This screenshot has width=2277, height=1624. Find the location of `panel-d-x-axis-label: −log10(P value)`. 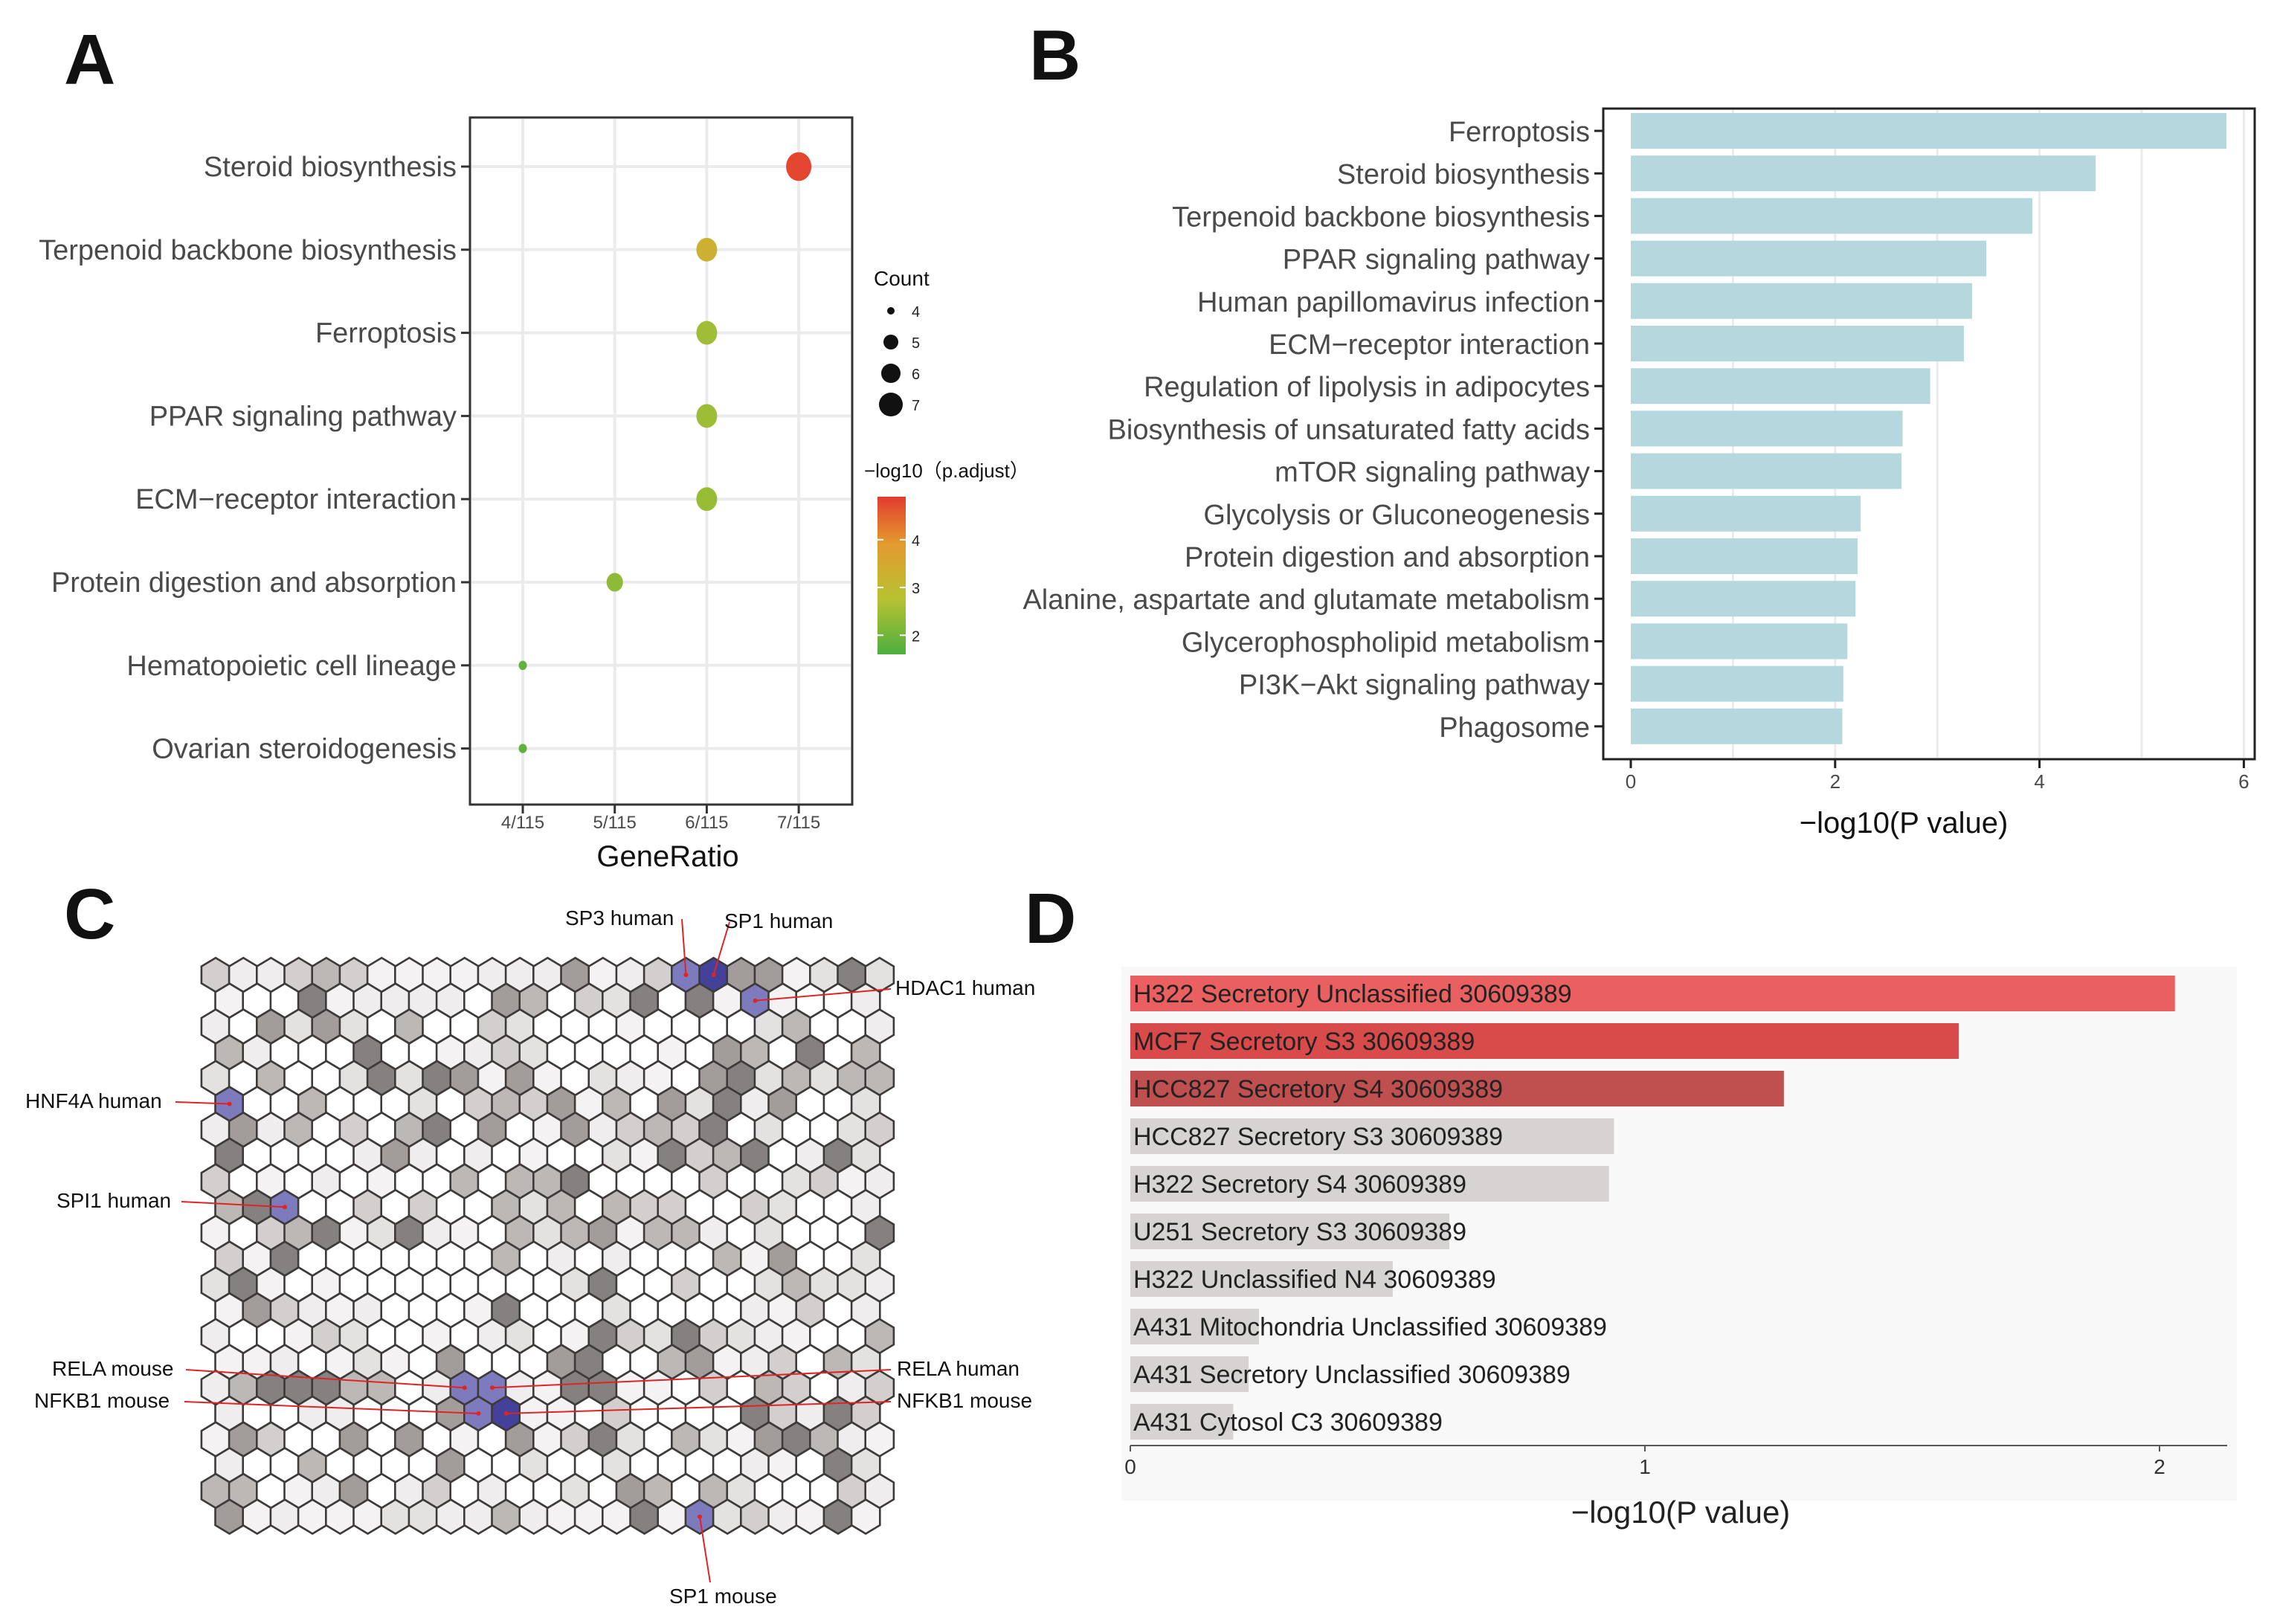

panel-d-x-axis-label: −log10(P value) is located at coordinates (1681, 1513).